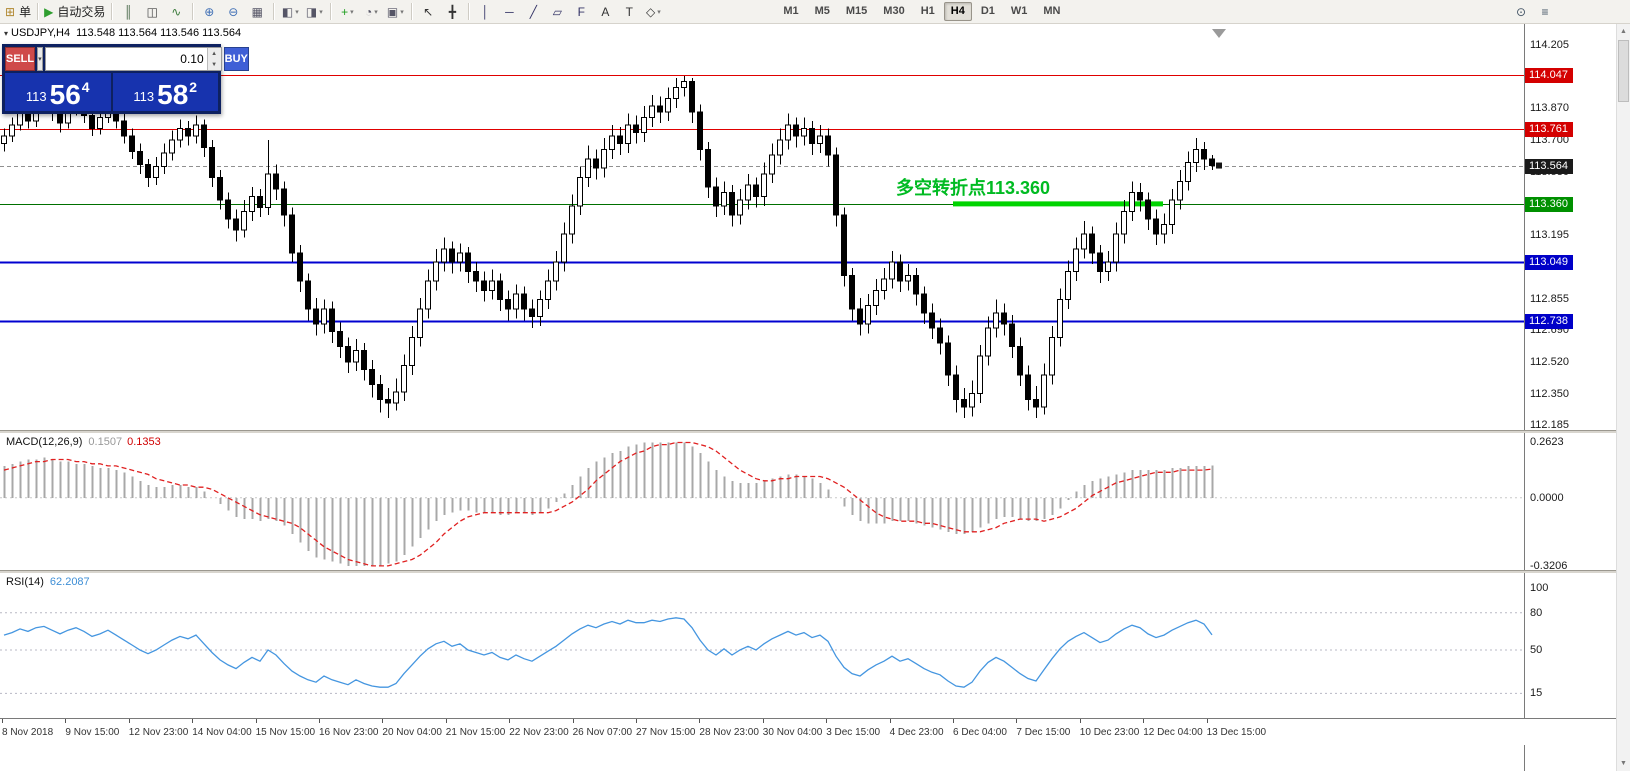 This screenshot has height=771, width=1630. I want to click on candlestick-chart-button: ◫, so click(152, 12).